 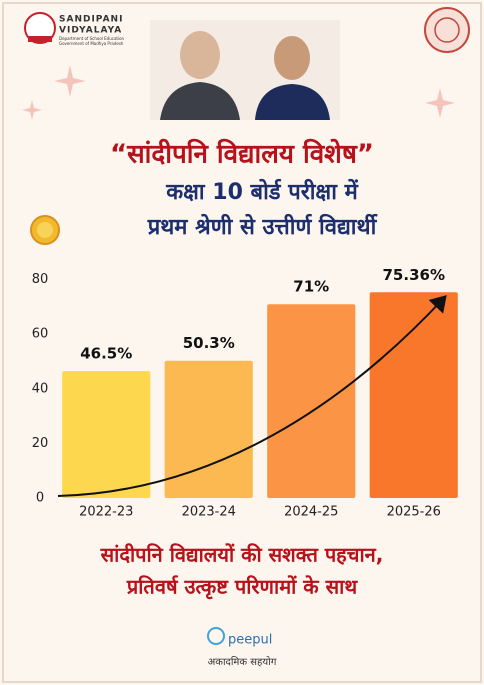 What do you see at coordinates (261, 191) in the screenshot?
I see `subtitle: कक्षा 10 बोर्ड परीक्षा में` at bounding box center [261, 191].